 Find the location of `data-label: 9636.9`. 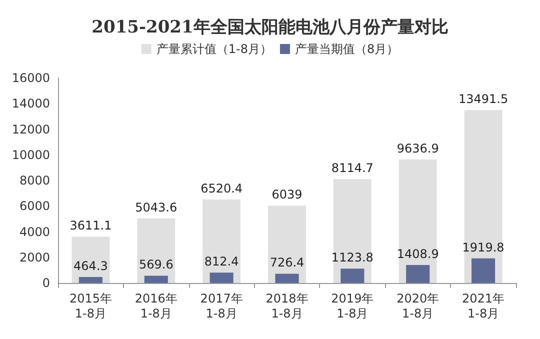

data-label: 9636.9 is located at coordinates (417, 149).